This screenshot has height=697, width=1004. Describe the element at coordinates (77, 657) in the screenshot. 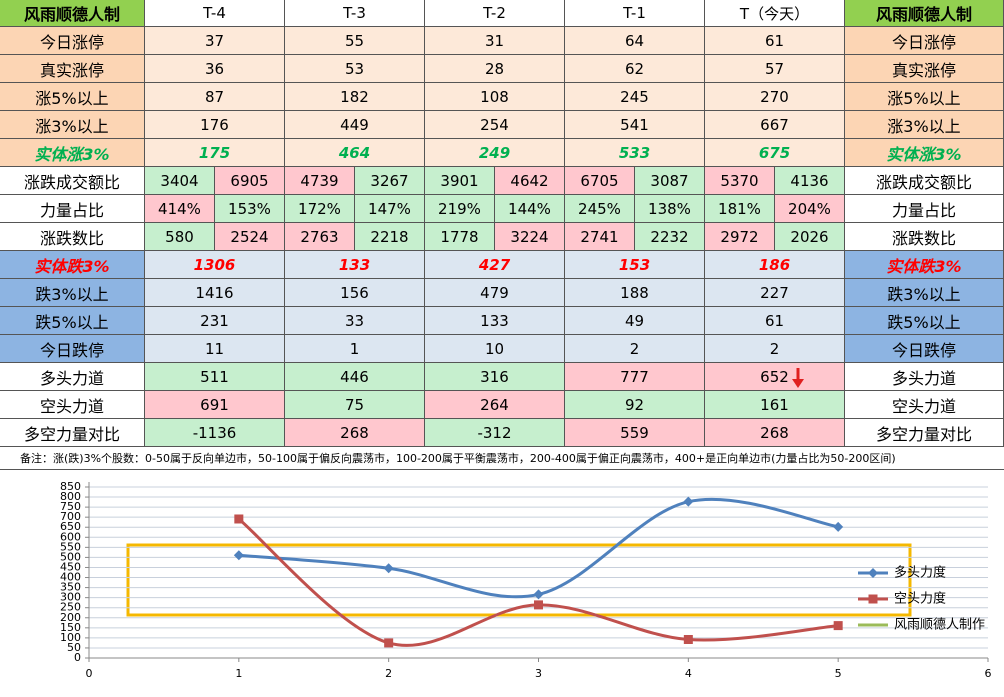

I see `y-tick-label: 0` at that location.